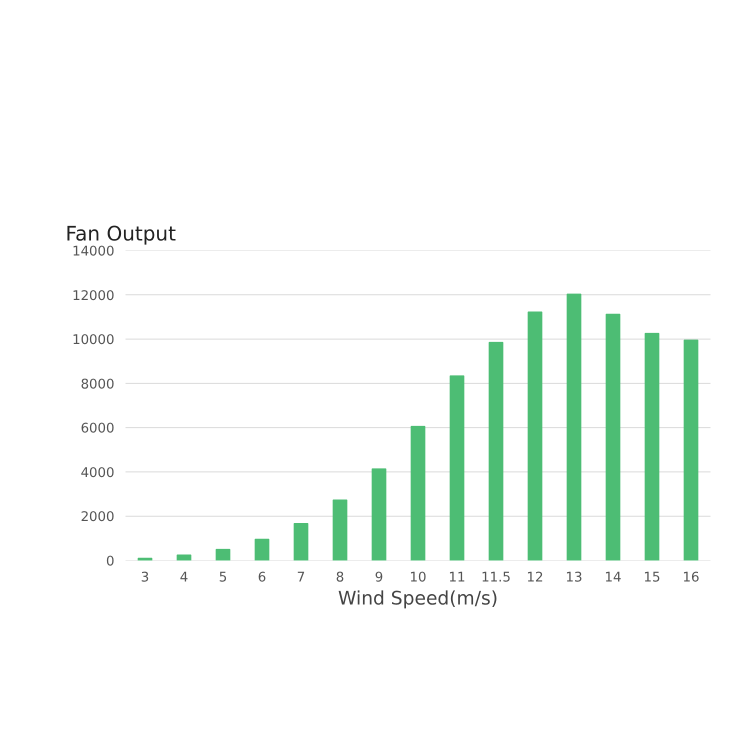  Describe the element at coordinates (418, 599) in the screenshot. I see `x-axis-title: Wind Speed(m/s)` at that location.